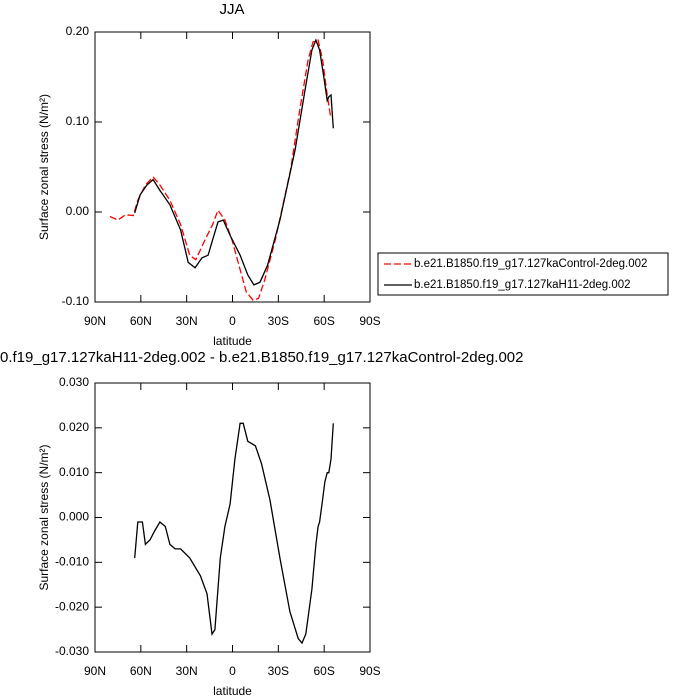 The image size is (700, 700). What do you see at coordinates (231, 9) in the screenshot?
I see `chart-title: JJA` at bounding box center [231, 9].